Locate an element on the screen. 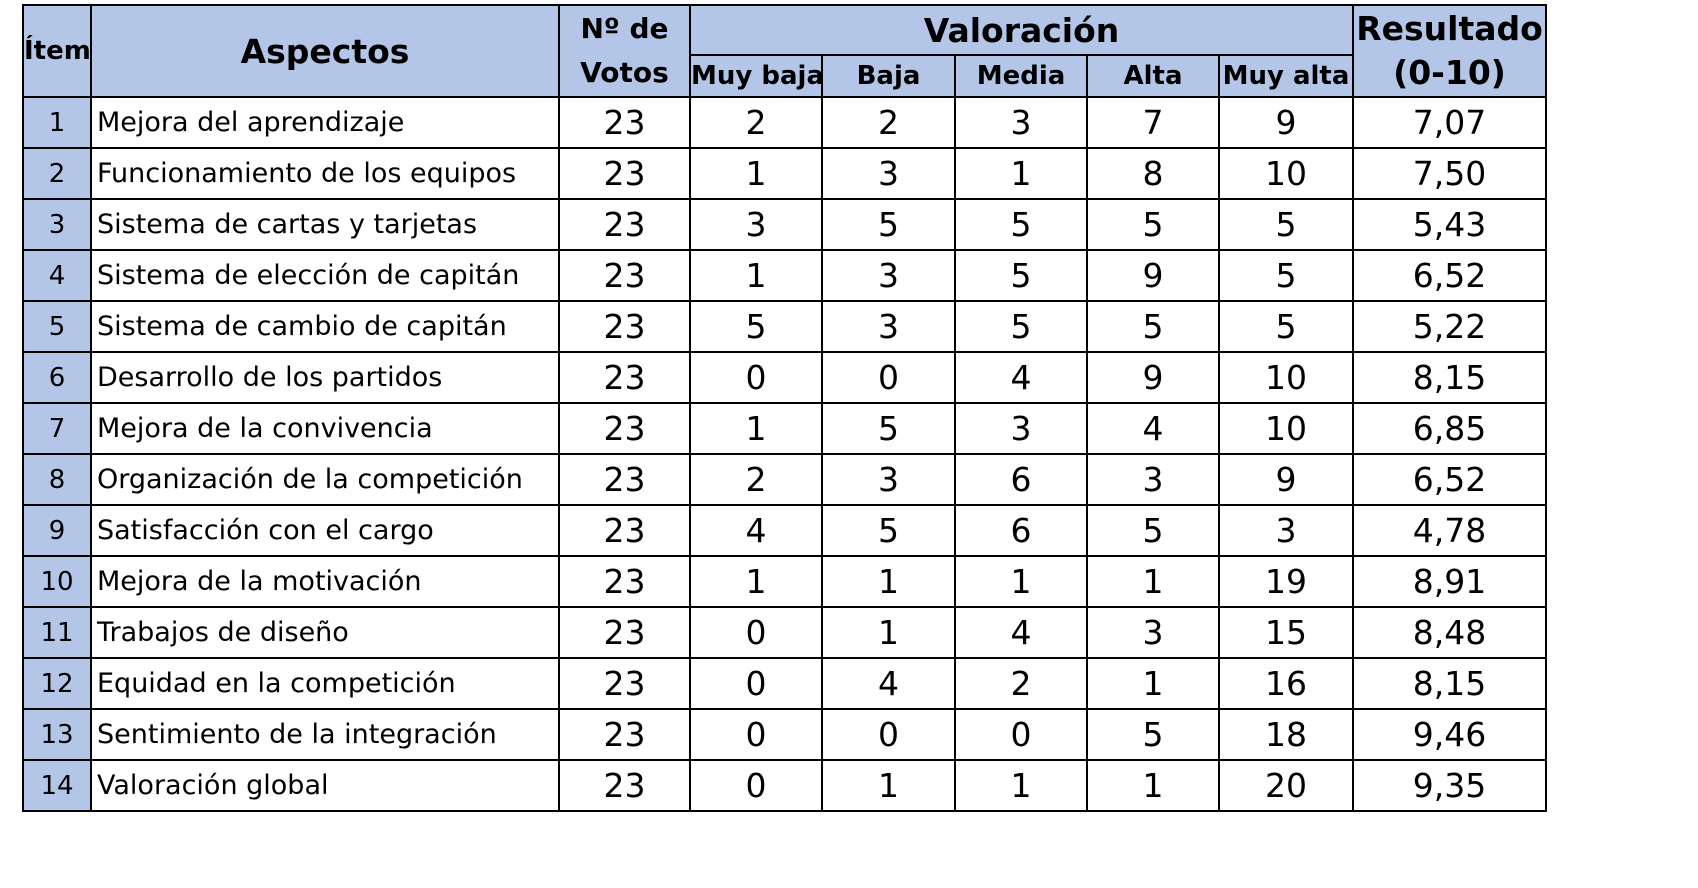 The image size is (1698, 888). aspect-cell: Equidad en la competición is located at coordinates (325, 683).